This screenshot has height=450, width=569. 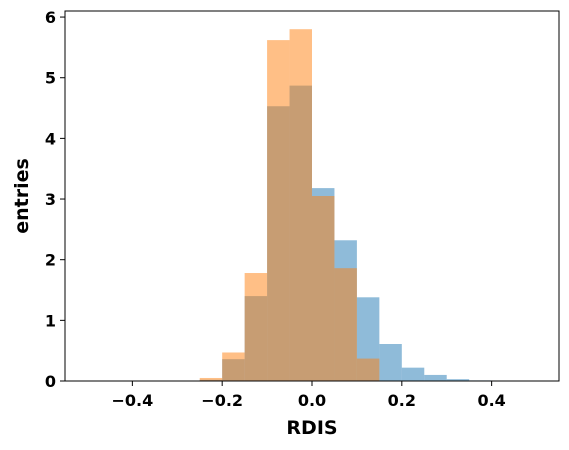 What do you see at coordinates (222, 400) in the screenshot?
I see `x-tick-label: −0.2` at bounding box center [222, 400].